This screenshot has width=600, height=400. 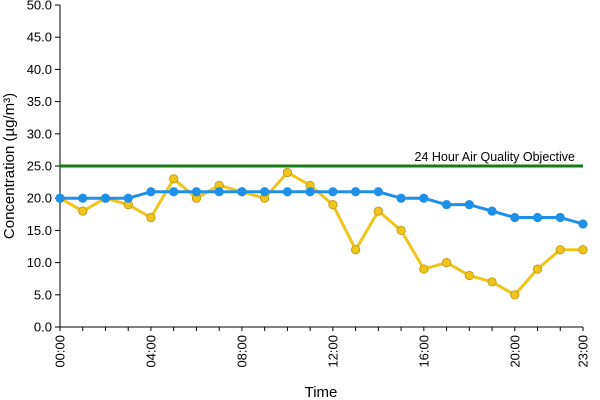 What do you see at coordinates (39, 37) in the screenshot?
I see `y-tick-label: 45.0` at bounding box center [39, 37].